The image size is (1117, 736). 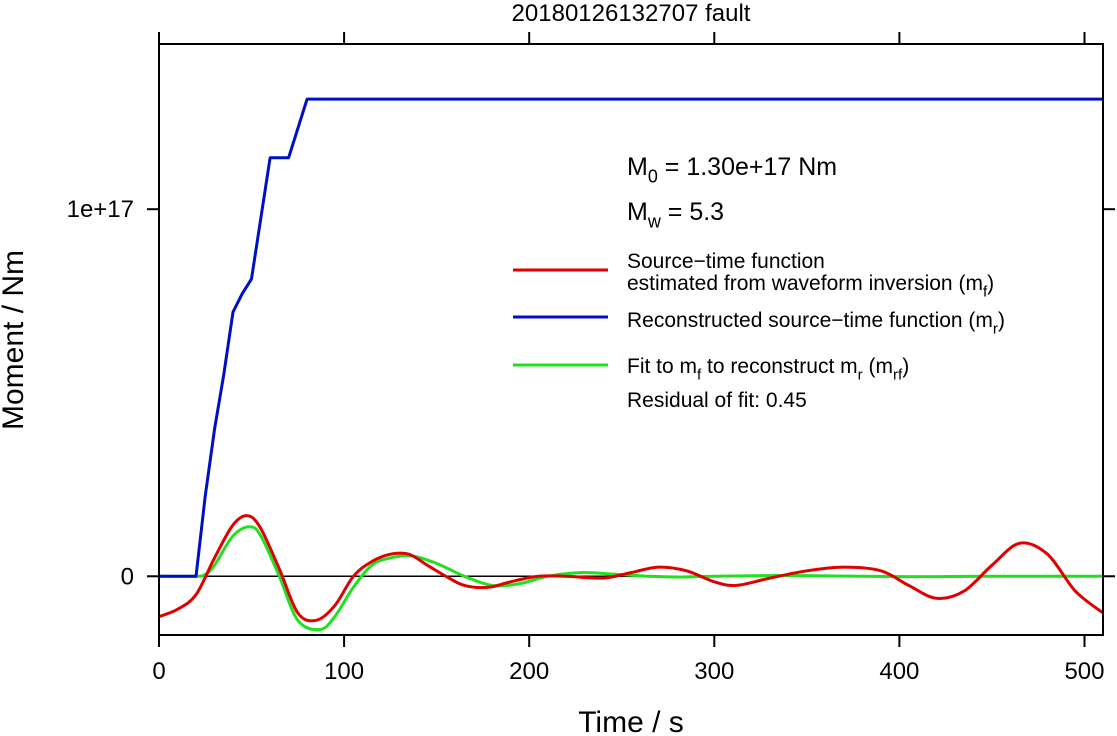 What do you see at coordinates (529, 671) in the screenshot?
I see `x-tick-label: 200` at bounding box center [529, 671].